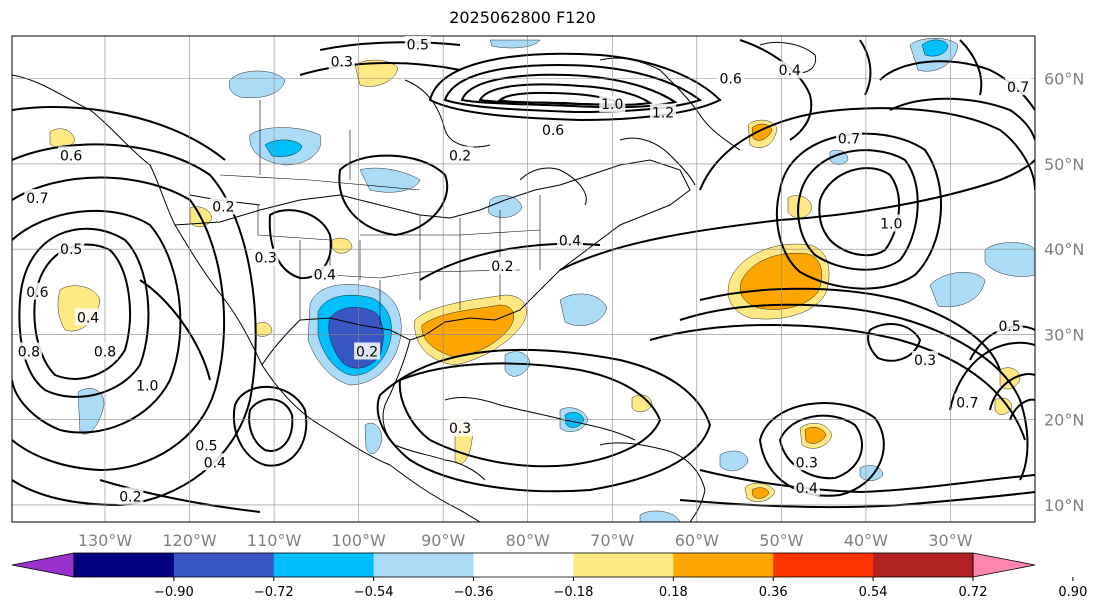 The image size is (1105, 615). What do you see at coordinates (1064, 505) in the screenshot?
I see `lat-tick-label: 10°N` at bounding box center [1064, 505].